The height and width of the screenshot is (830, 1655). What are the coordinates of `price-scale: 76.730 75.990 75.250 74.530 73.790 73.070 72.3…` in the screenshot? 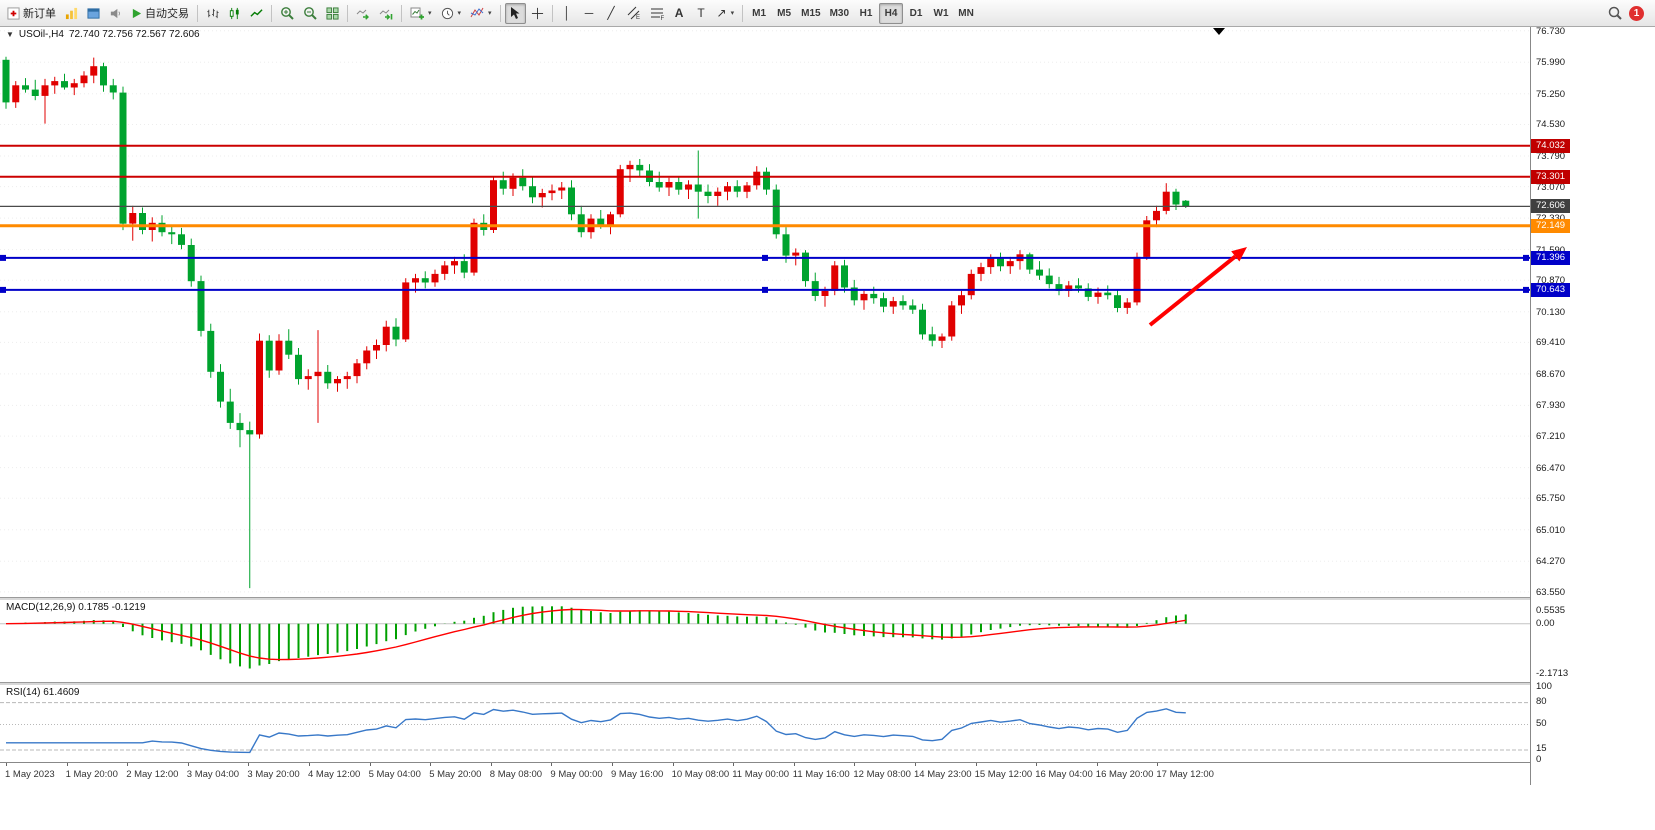 It's located at (1592, 405).